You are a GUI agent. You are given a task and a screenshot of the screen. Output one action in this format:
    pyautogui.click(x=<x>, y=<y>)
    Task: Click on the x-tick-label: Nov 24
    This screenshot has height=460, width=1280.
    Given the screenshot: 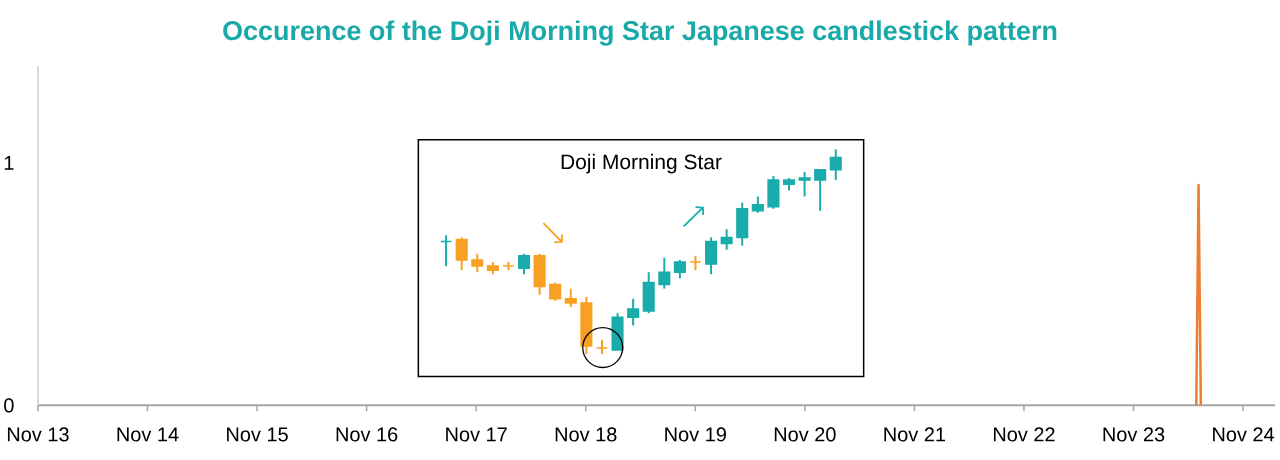 What is the action you would take?
    pyautogui.click(x=1244, y=434)
    